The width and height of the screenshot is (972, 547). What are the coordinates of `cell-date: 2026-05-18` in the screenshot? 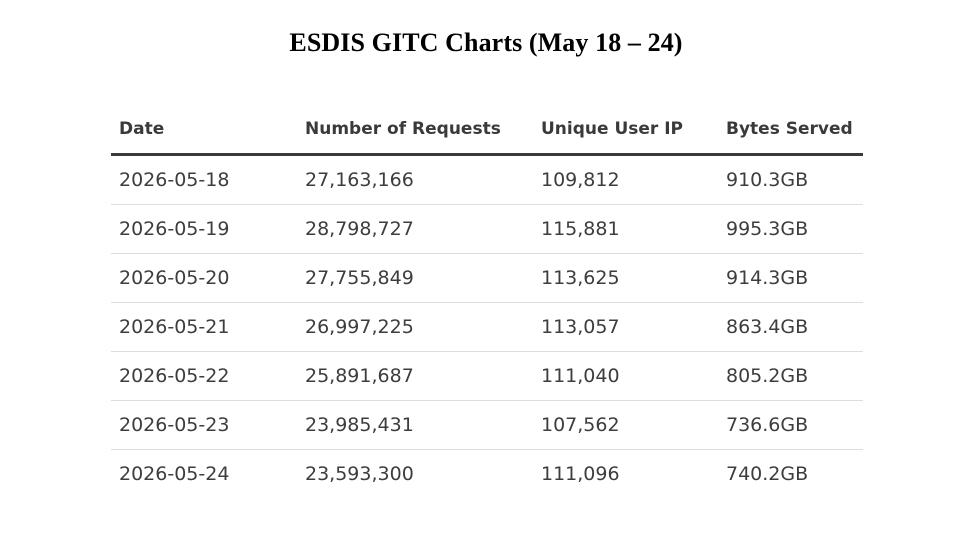 It's located at (204, 179).